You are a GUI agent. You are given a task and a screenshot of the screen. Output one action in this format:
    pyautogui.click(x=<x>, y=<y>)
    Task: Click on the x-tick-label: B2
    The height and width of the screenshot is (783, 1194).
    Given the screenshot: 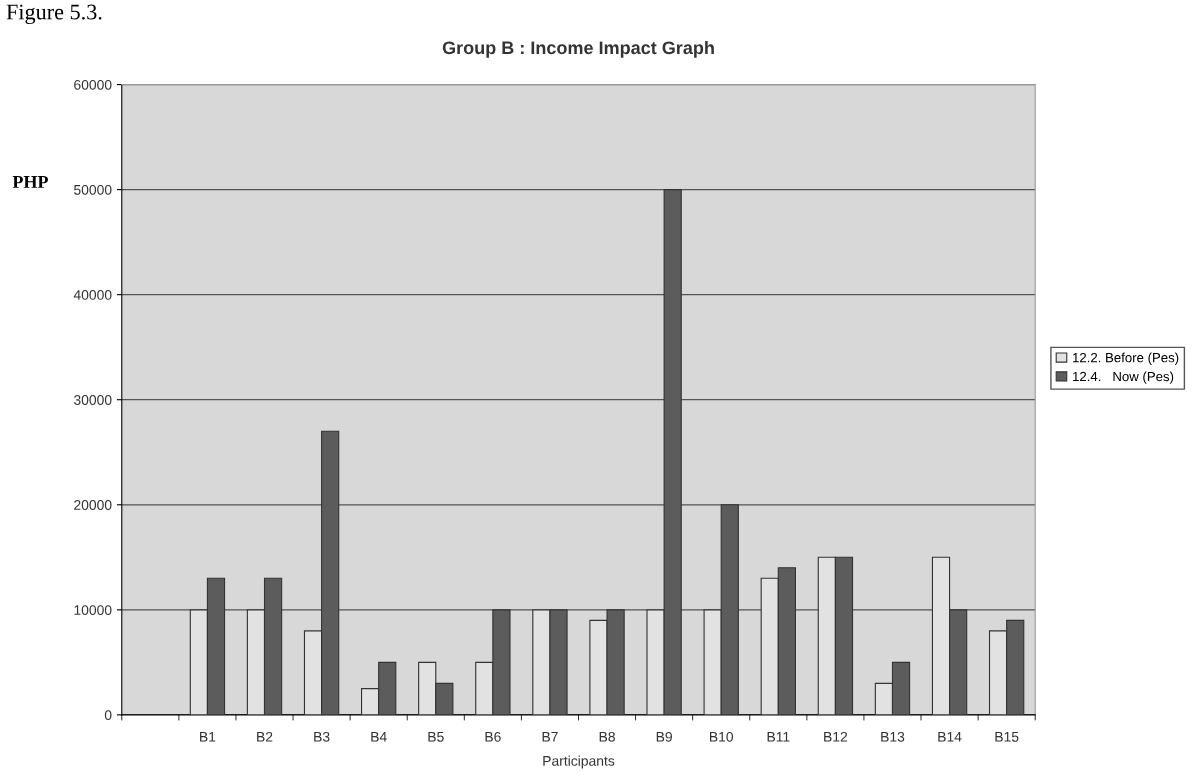 What is the action you would take?
    pyautogui.click(x=265, y=736)
    